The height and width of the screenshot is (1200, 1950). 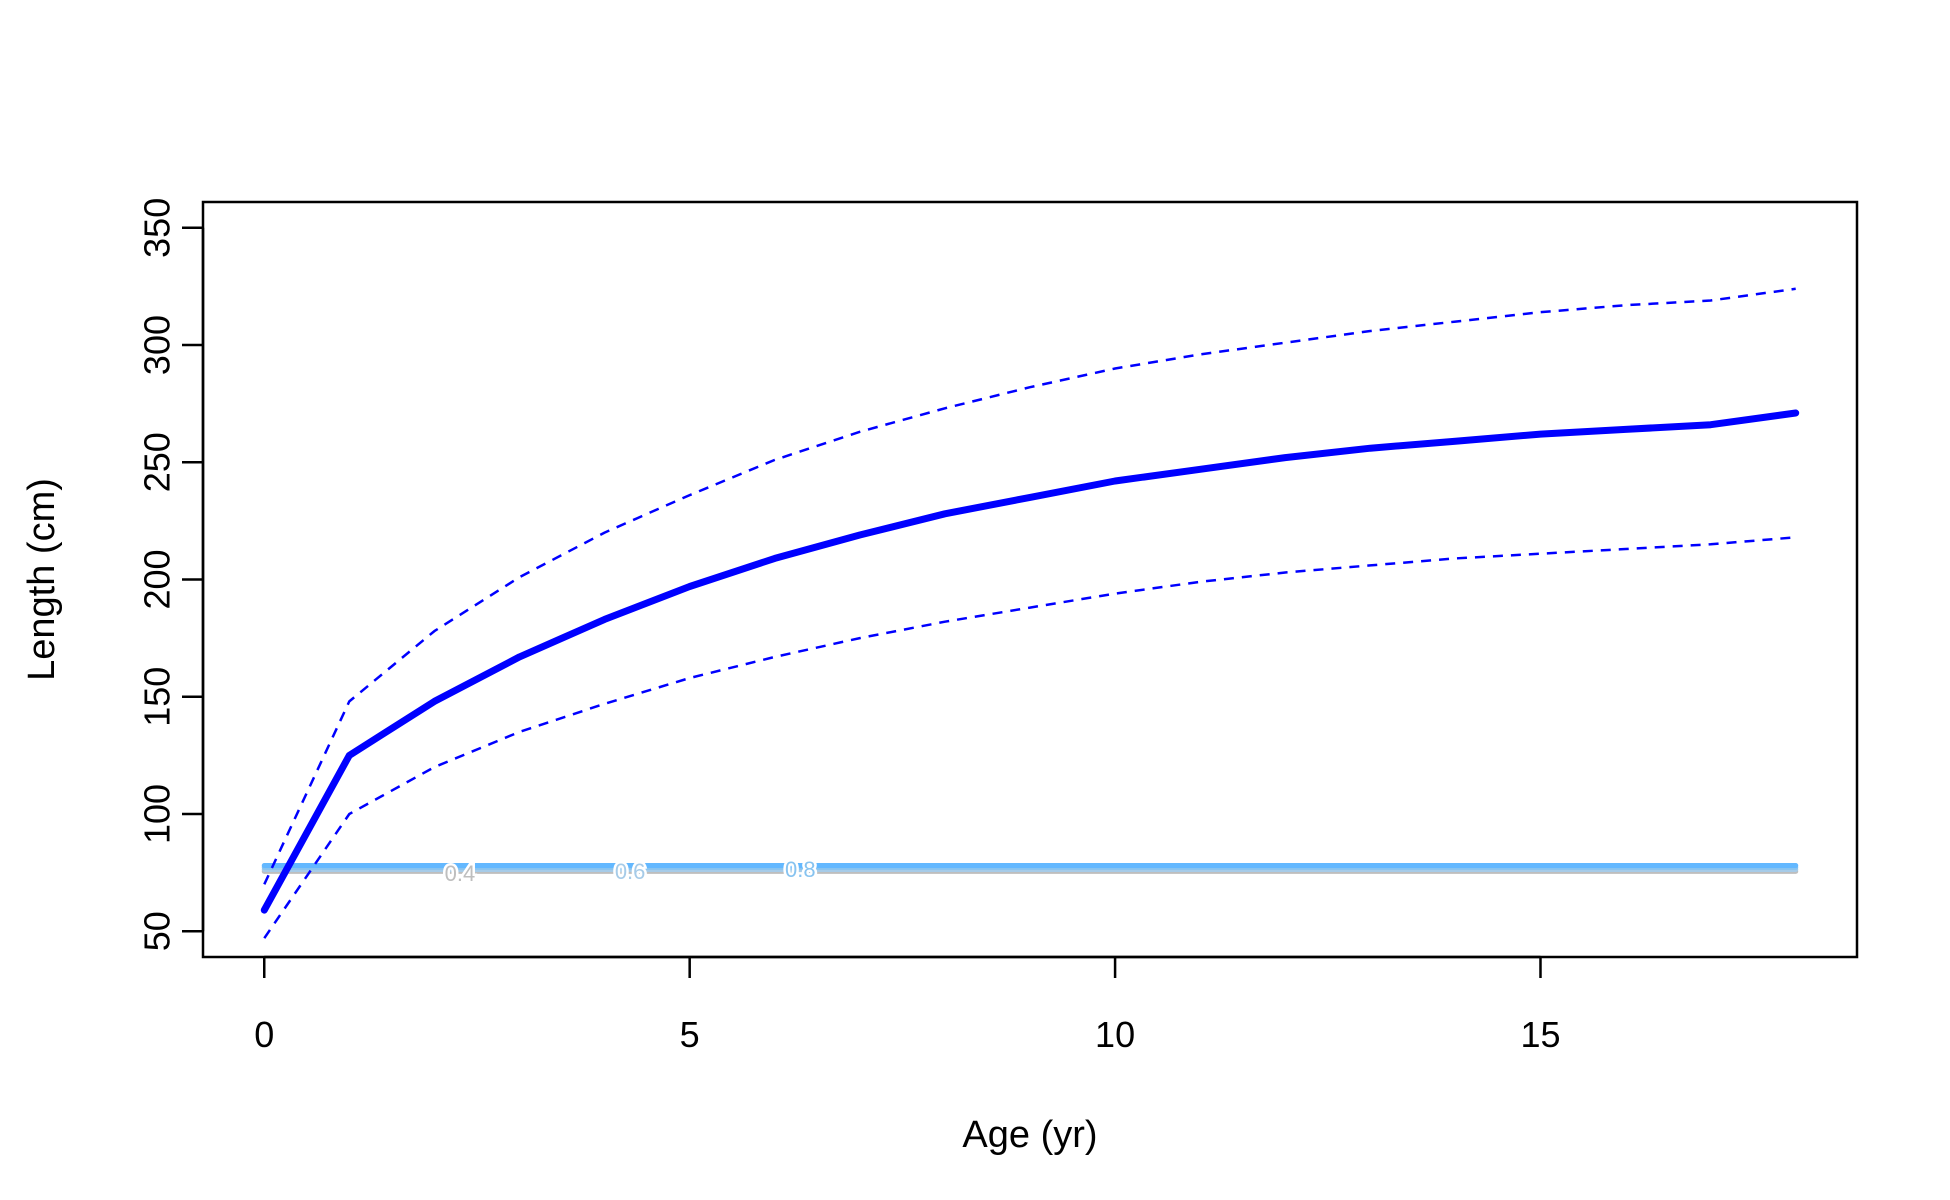 What do you see at coordinates (157, 697) in the screenshot?
I see `y-tick-label: 150` at bounding box center [157, 697].